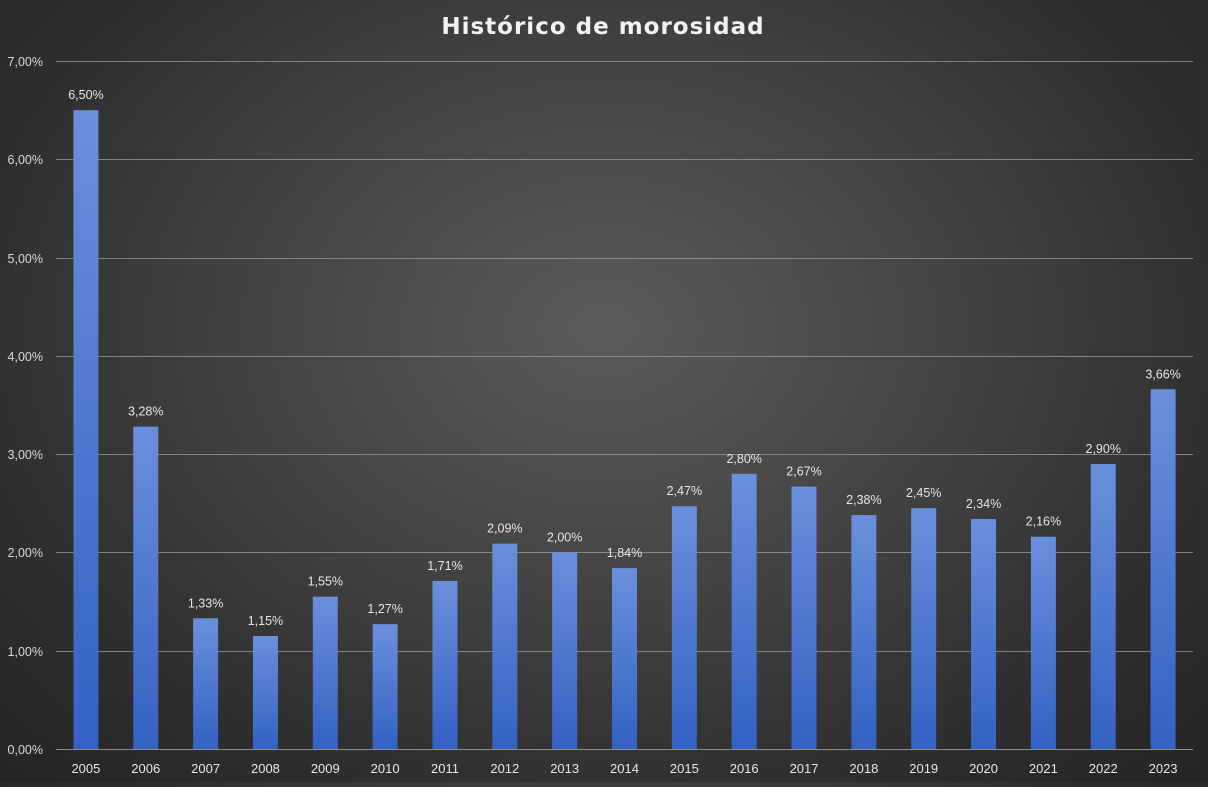 Image resolution: width=1208 pixels, height=787 pixels. I want to click on bar-2005, so click(86, 429).